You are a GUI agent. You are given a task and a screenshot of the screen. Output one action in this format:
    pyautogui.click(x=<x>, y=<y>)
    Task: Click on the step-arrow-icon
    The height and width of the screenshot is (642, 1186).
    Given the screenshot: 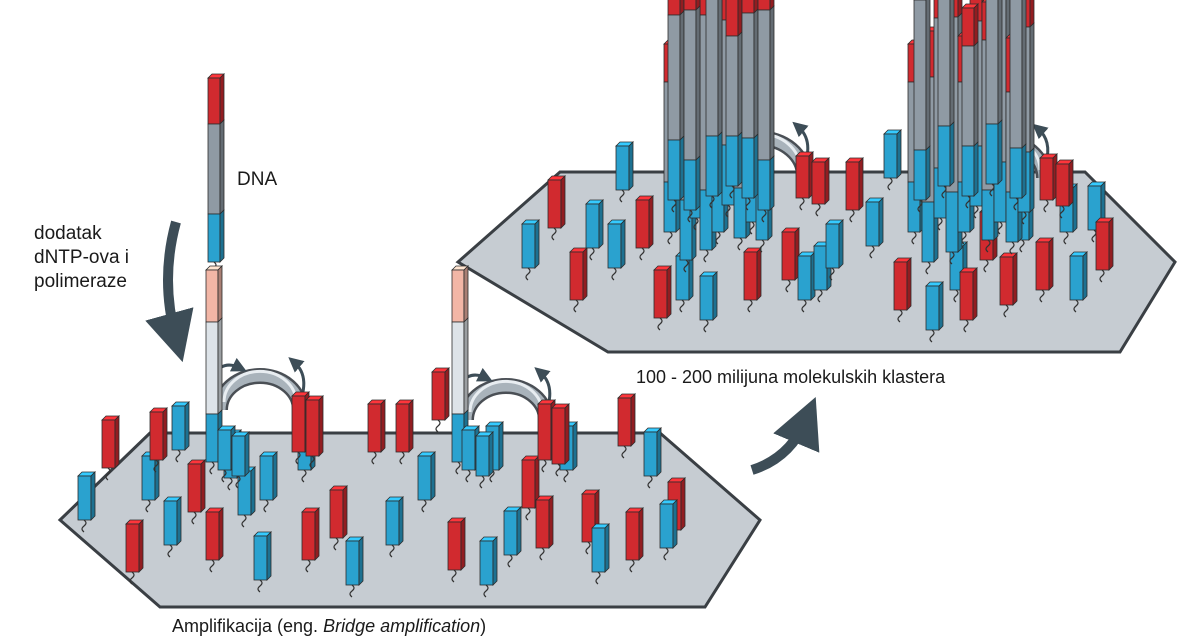 What is the action you would take?
    pyautogui.click(x=169, y=291)
    